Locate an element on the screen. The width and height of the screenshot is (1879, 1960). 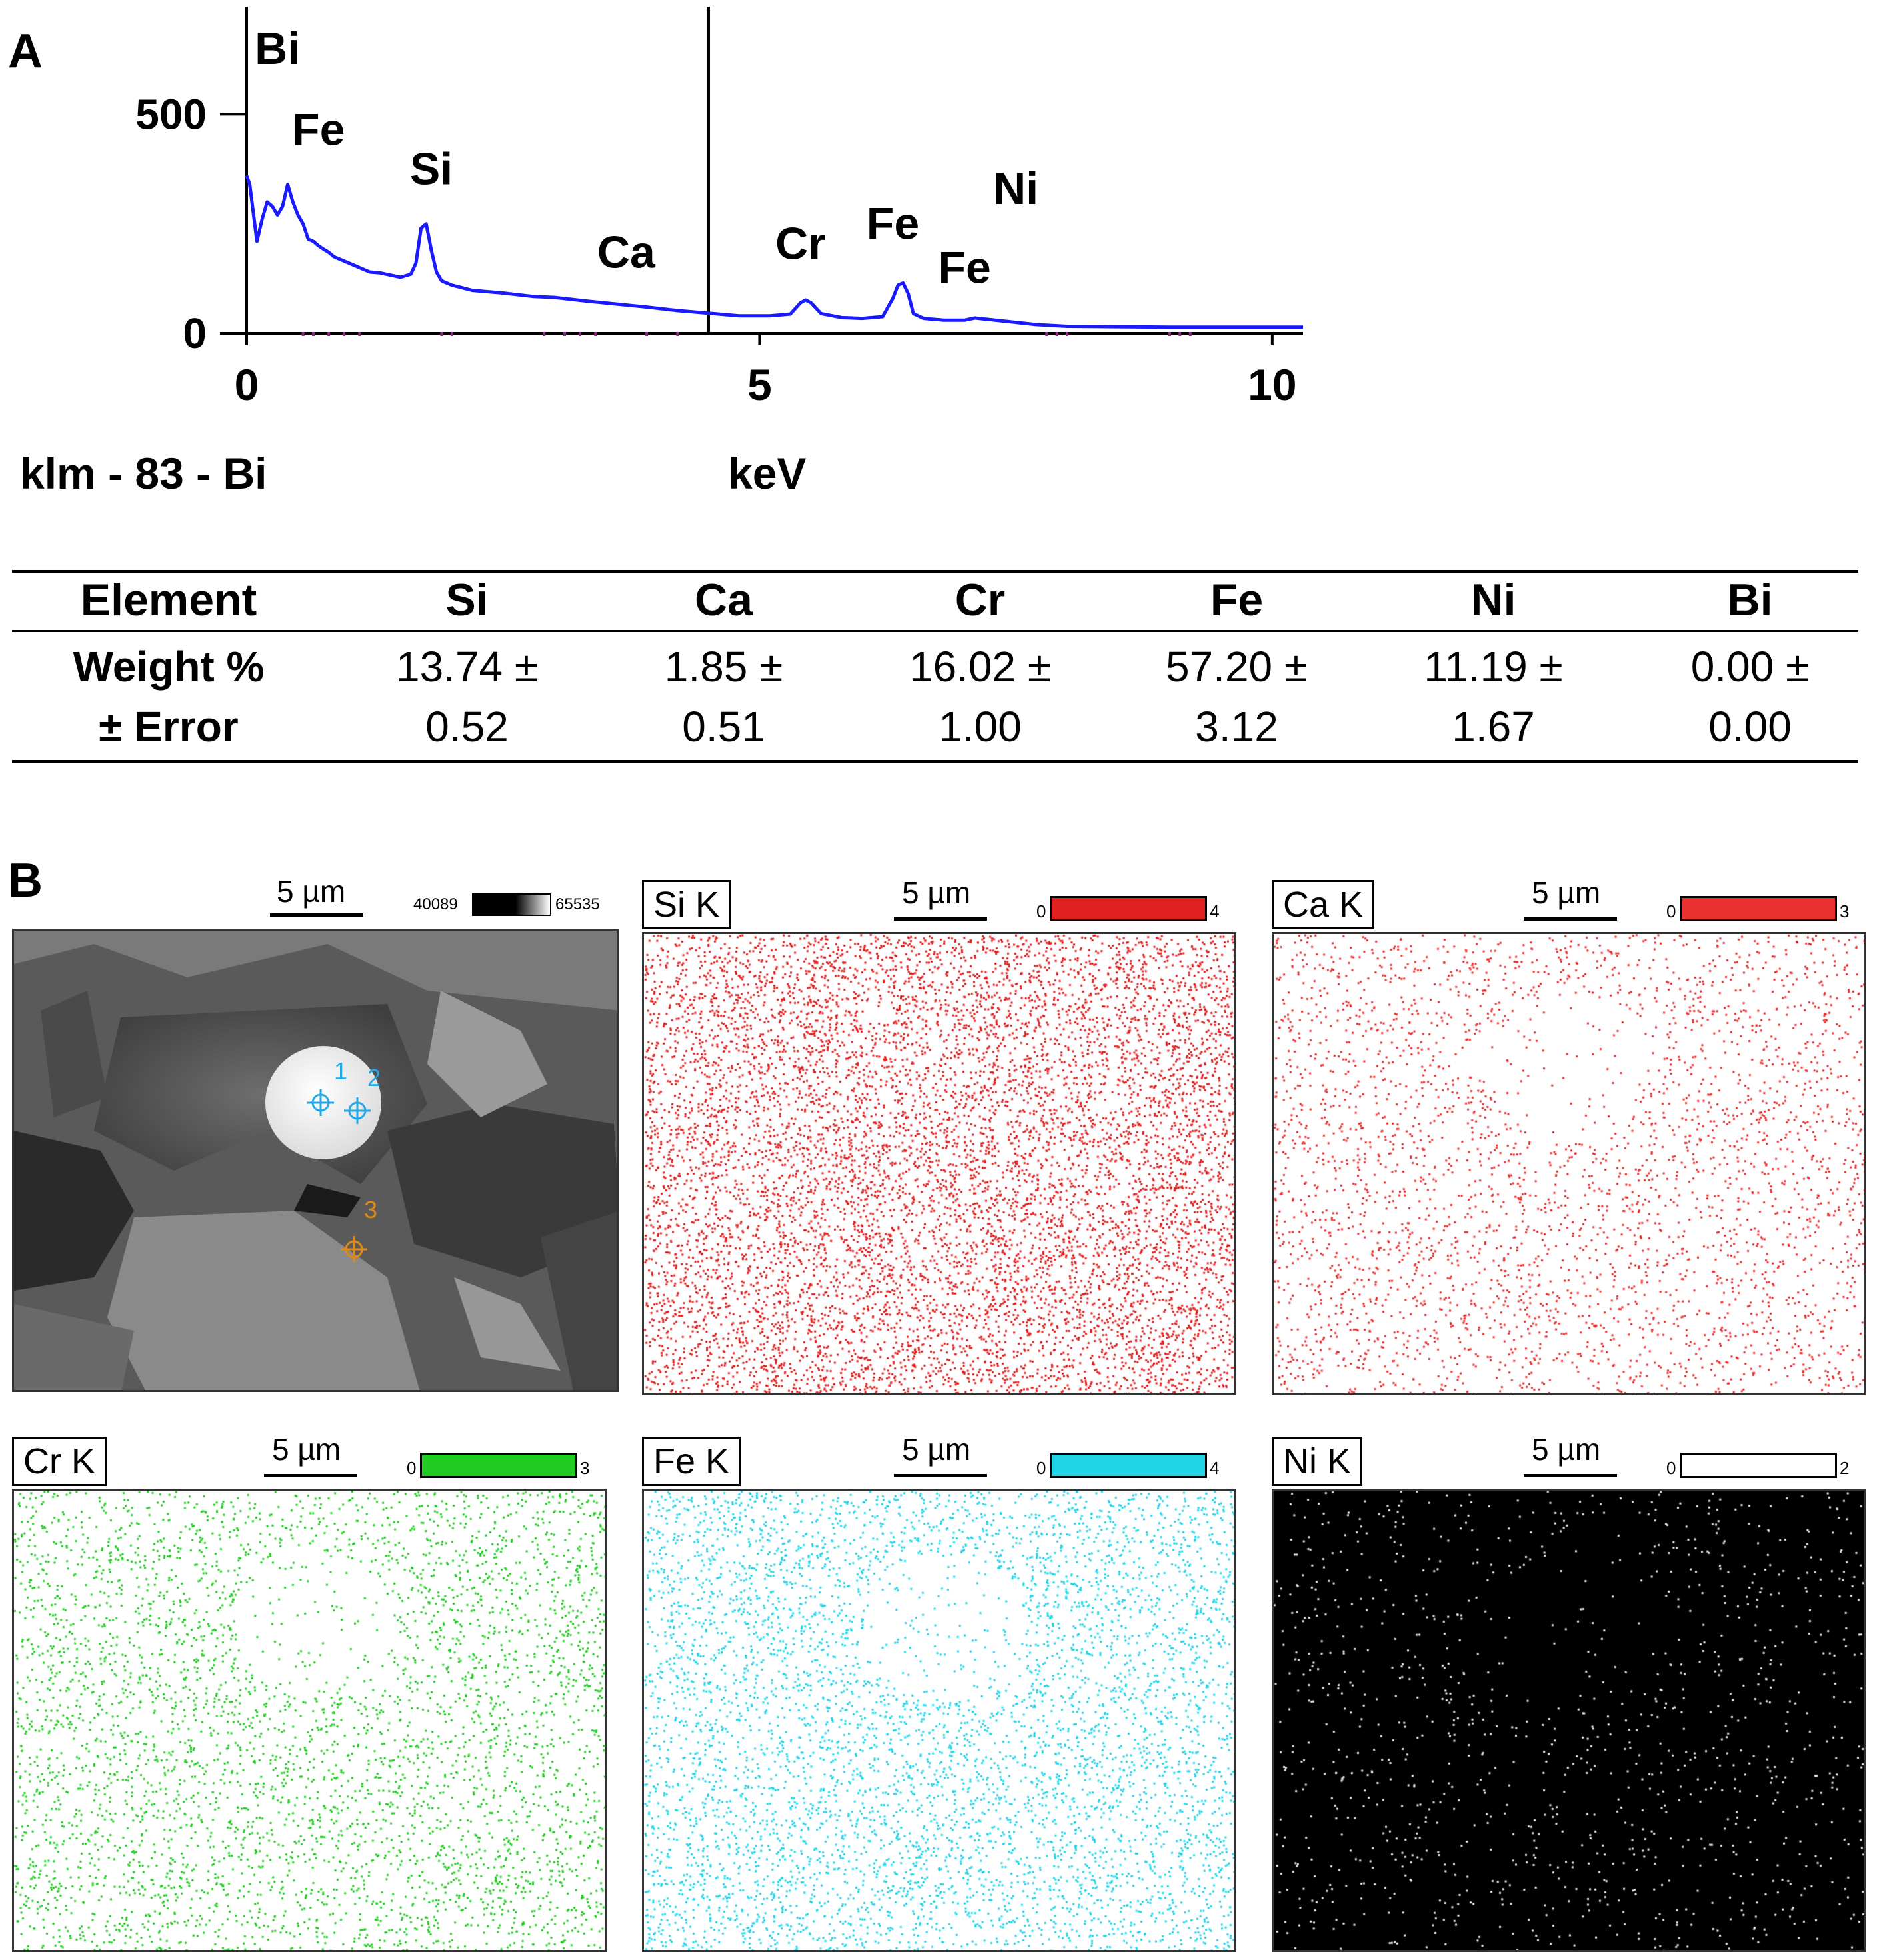
sem-micrograph is located at coordinates (315, 1160).